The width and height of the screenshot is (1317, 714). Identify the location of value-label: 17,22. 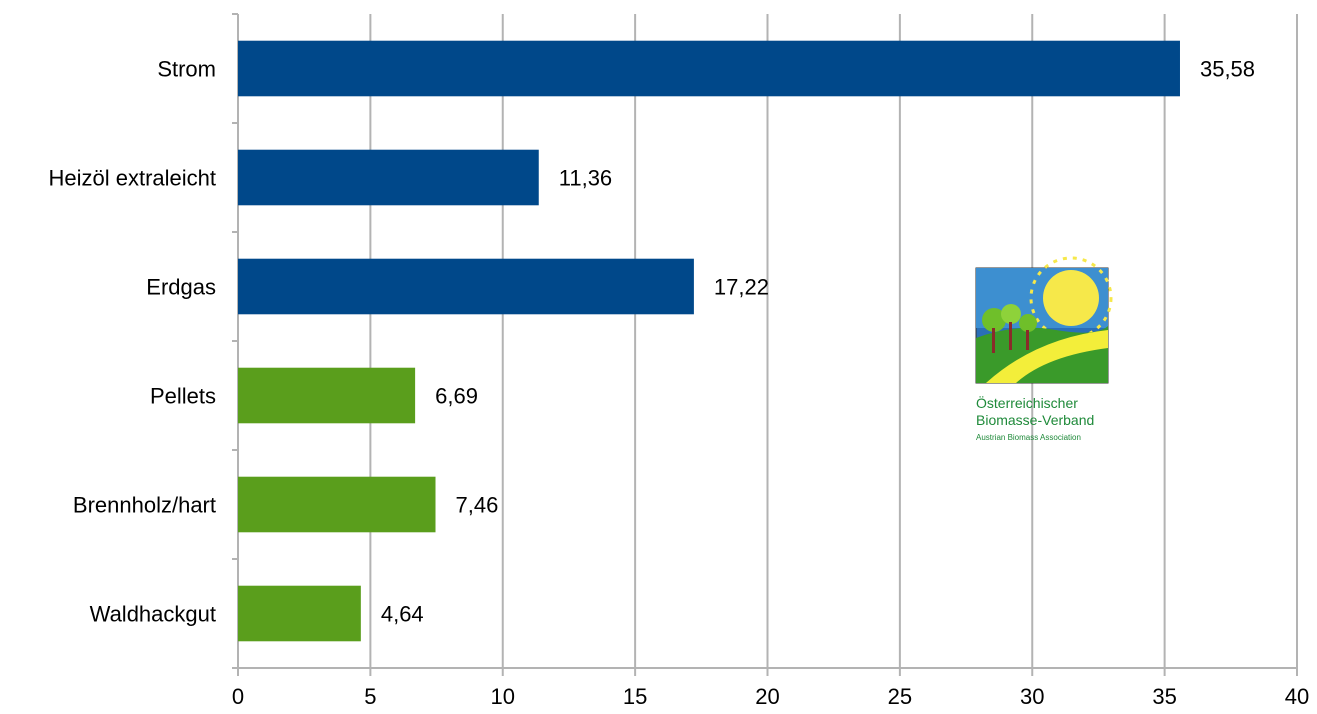
(741, 287).